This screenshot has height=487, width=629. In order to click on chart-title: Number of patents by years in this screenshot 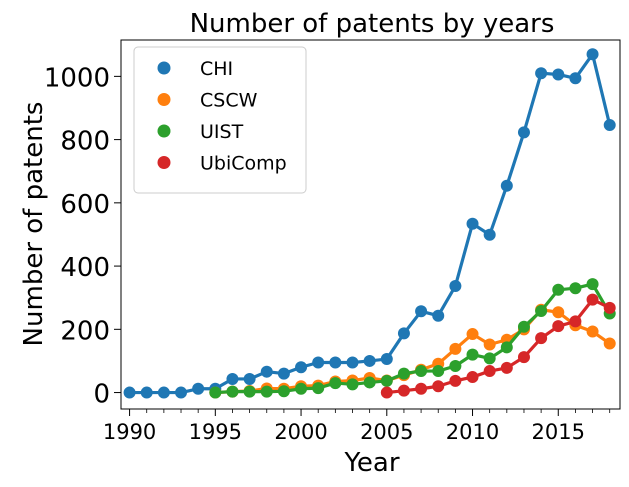, I will do `click(372, 24)`.